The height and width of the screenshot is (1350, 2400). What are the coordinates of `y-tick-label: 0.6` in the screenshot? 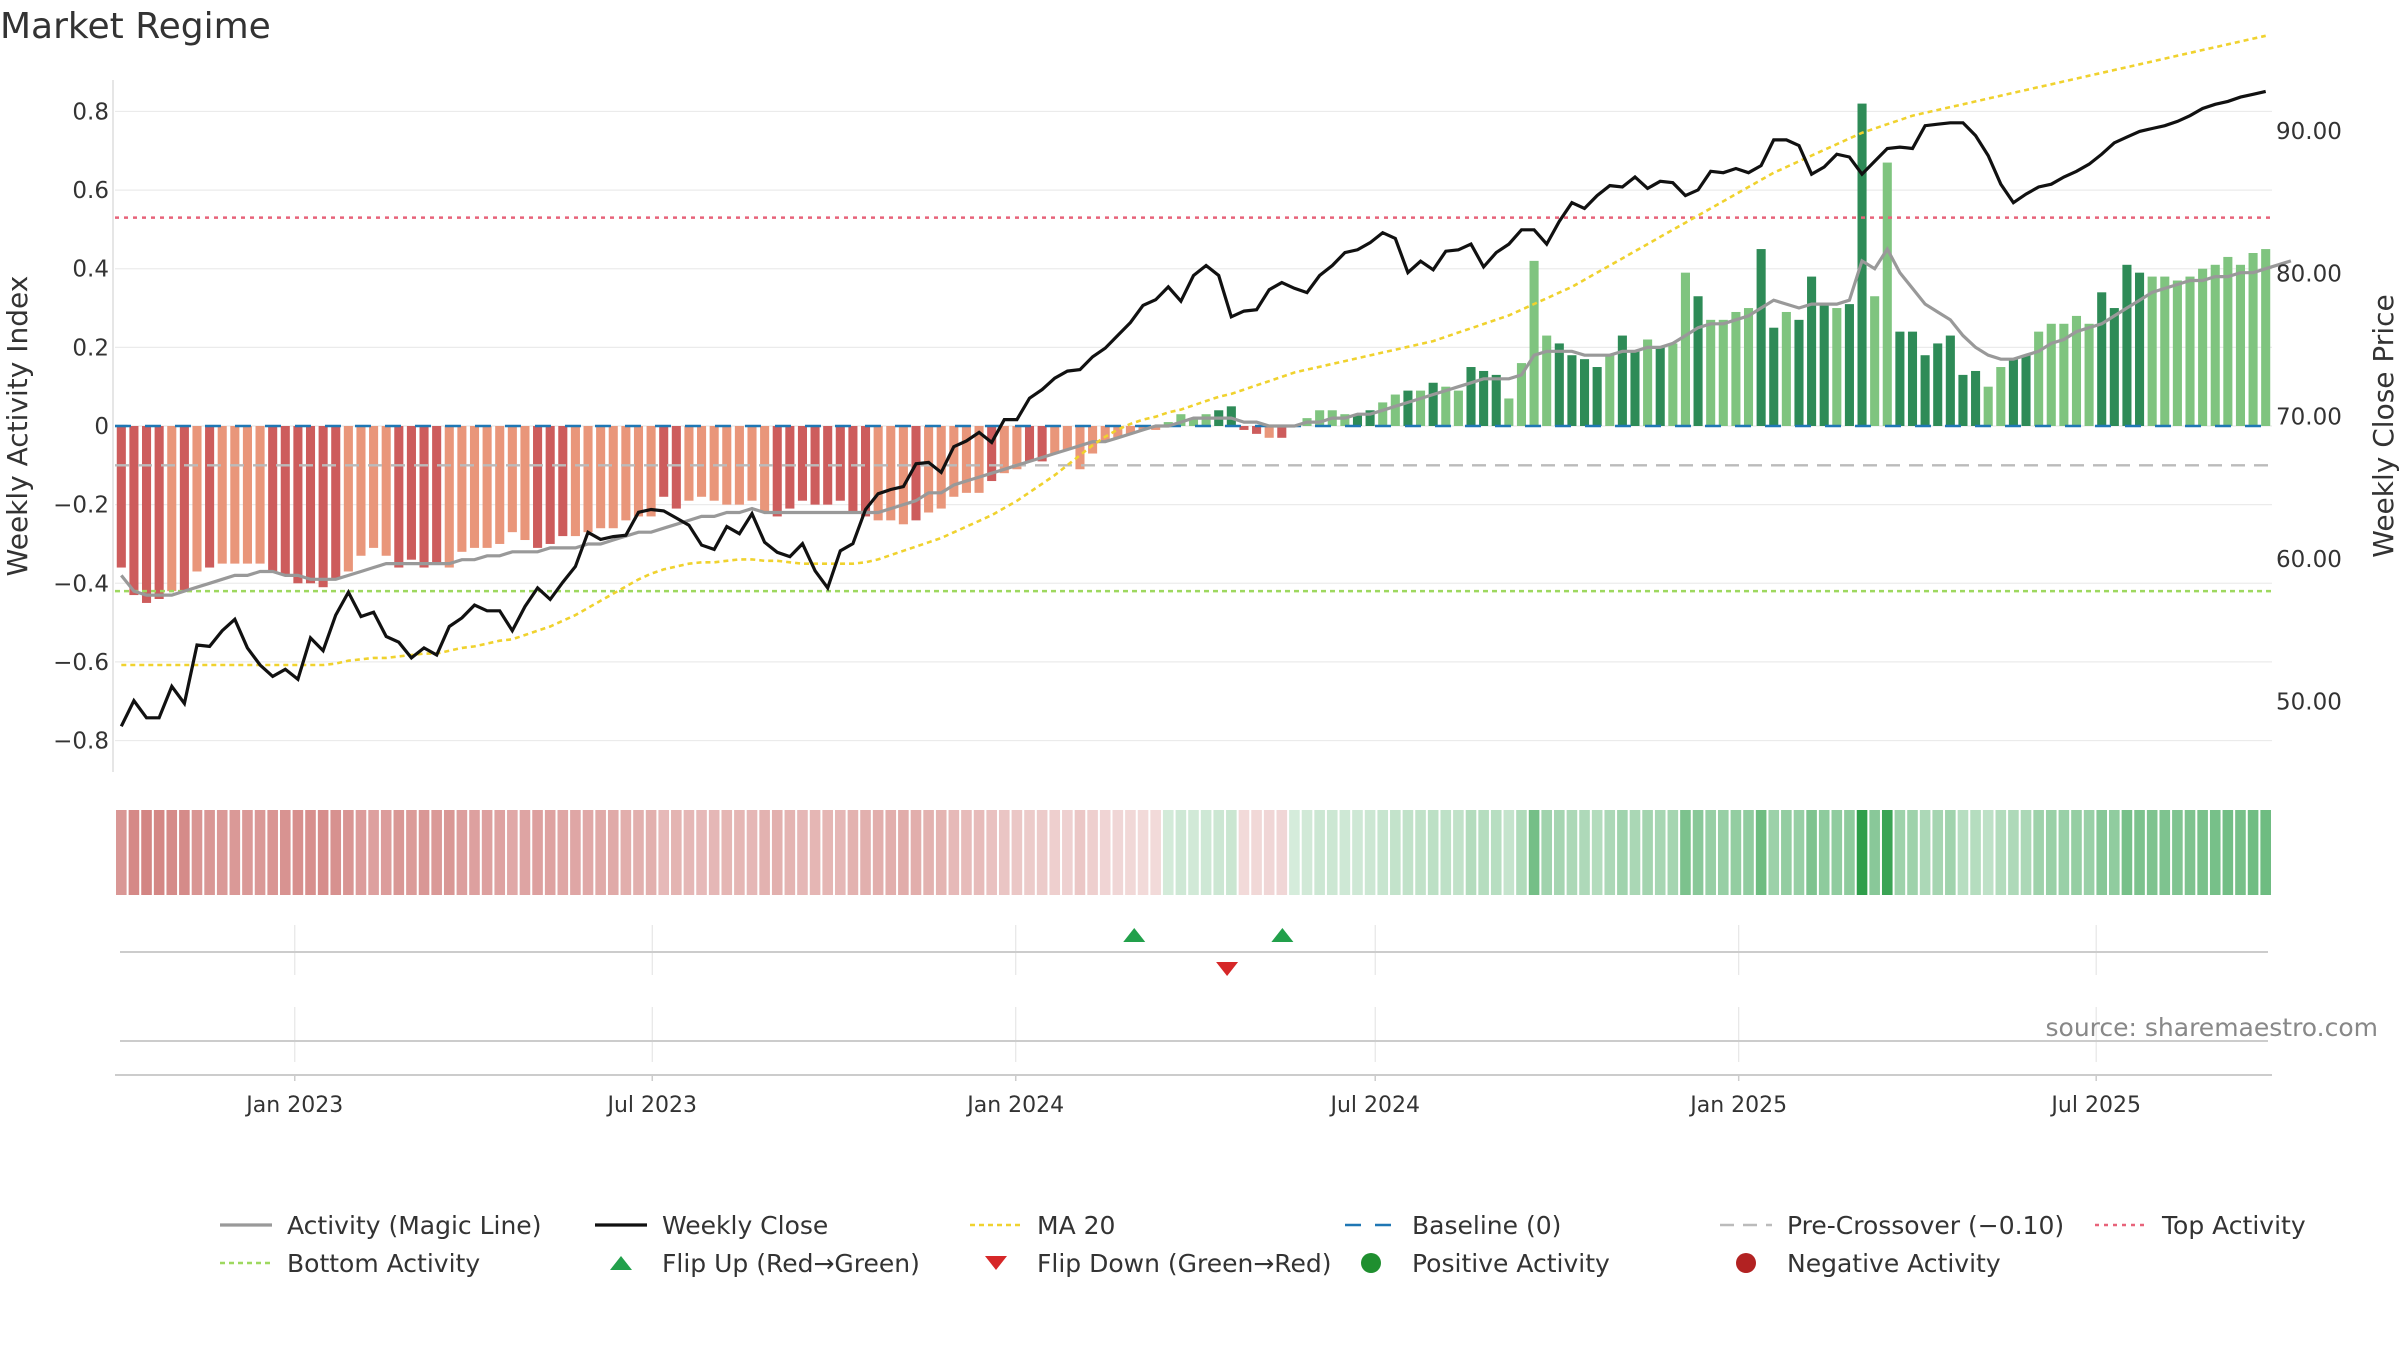 It's located at (90, 191).